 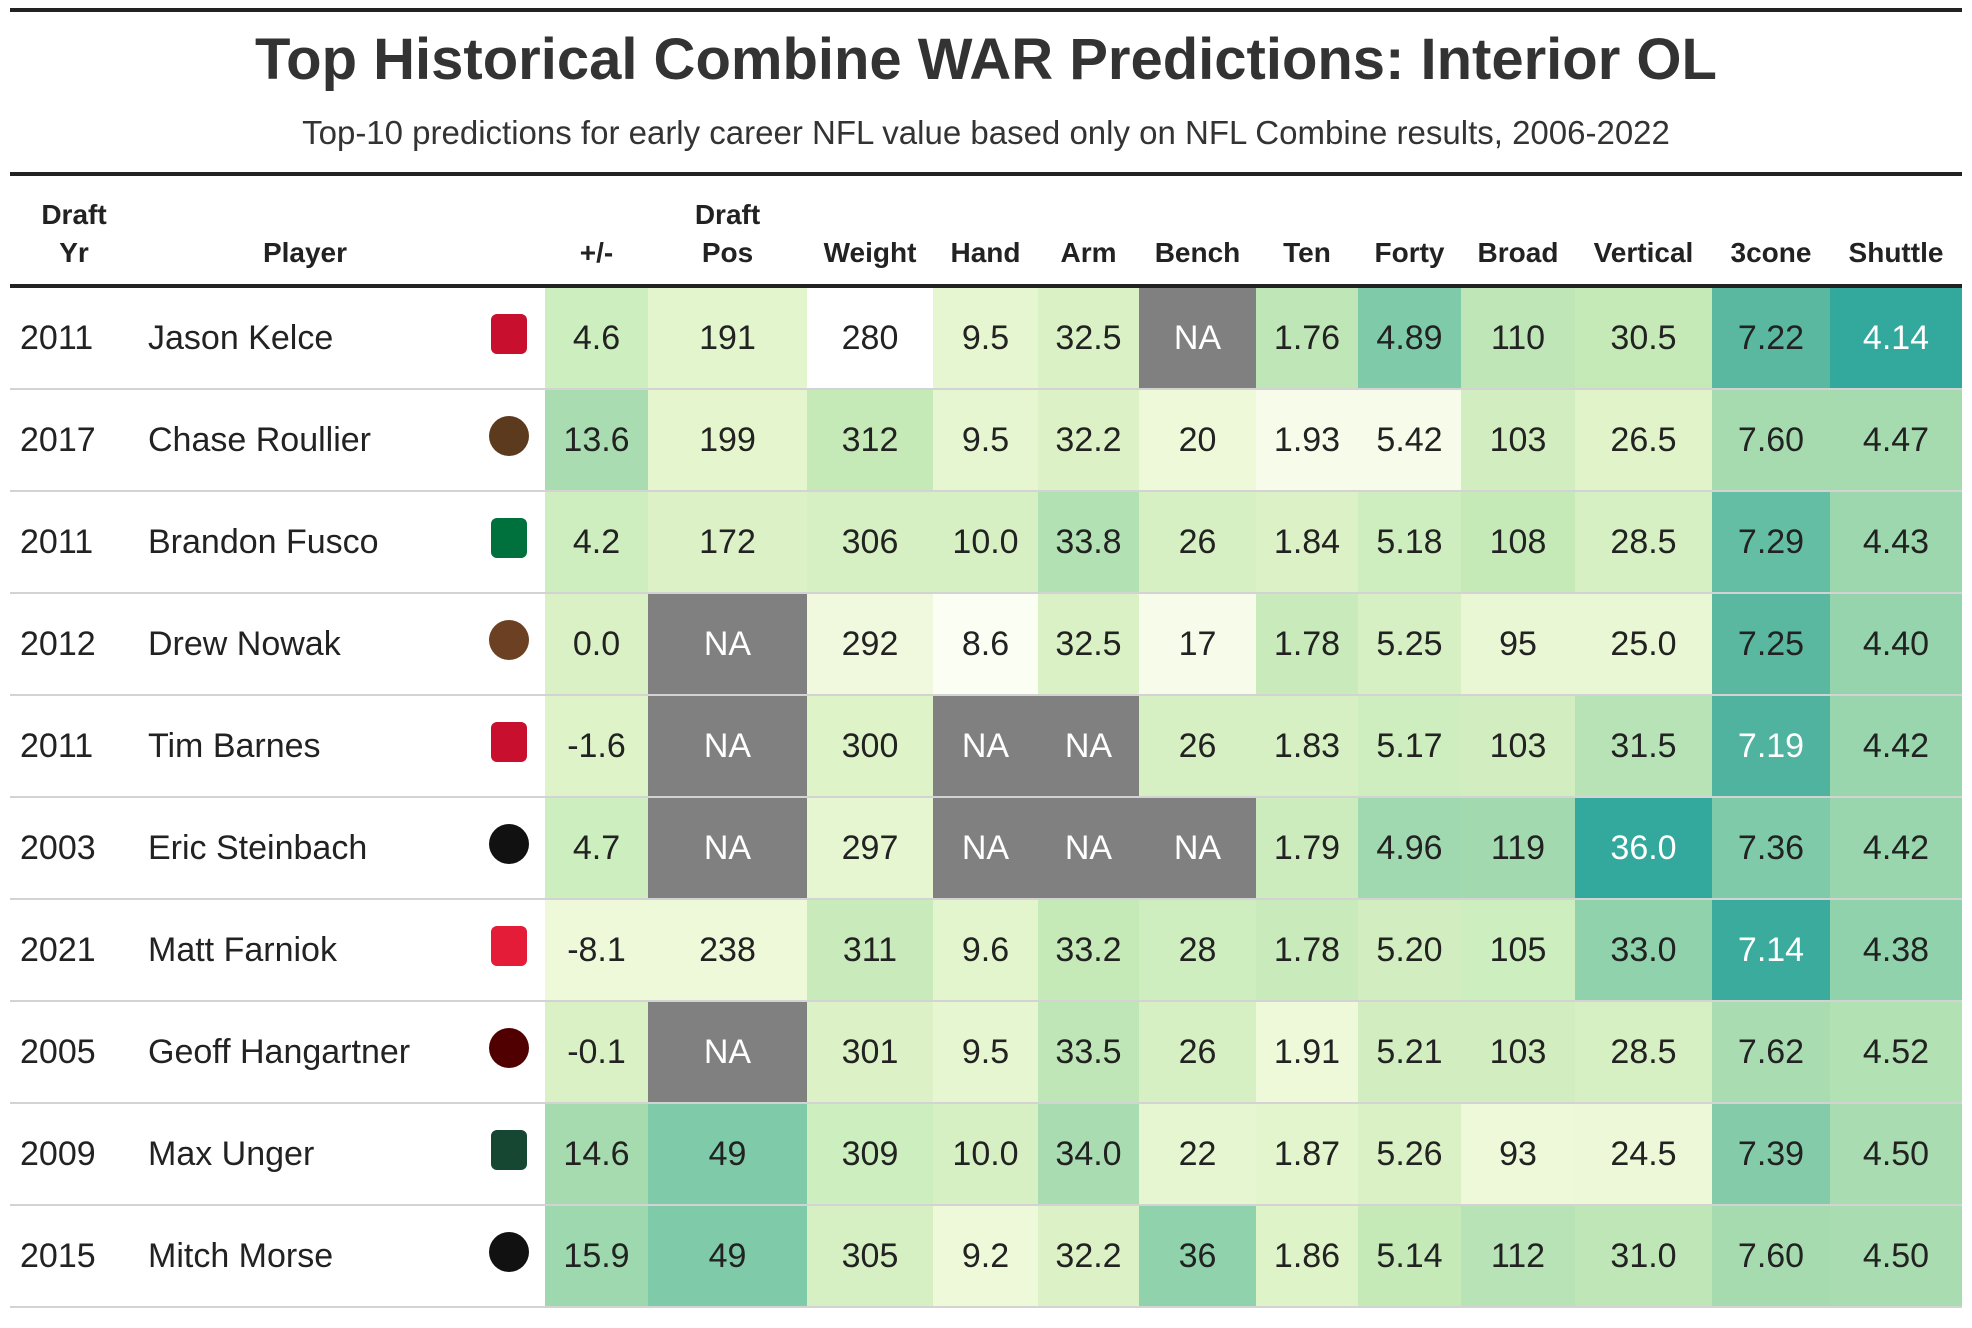 What do you see at coordinates (1197, 1256) in the screenshot?
I see `stat-cell: 36` at bounding box center [1197, 1256].